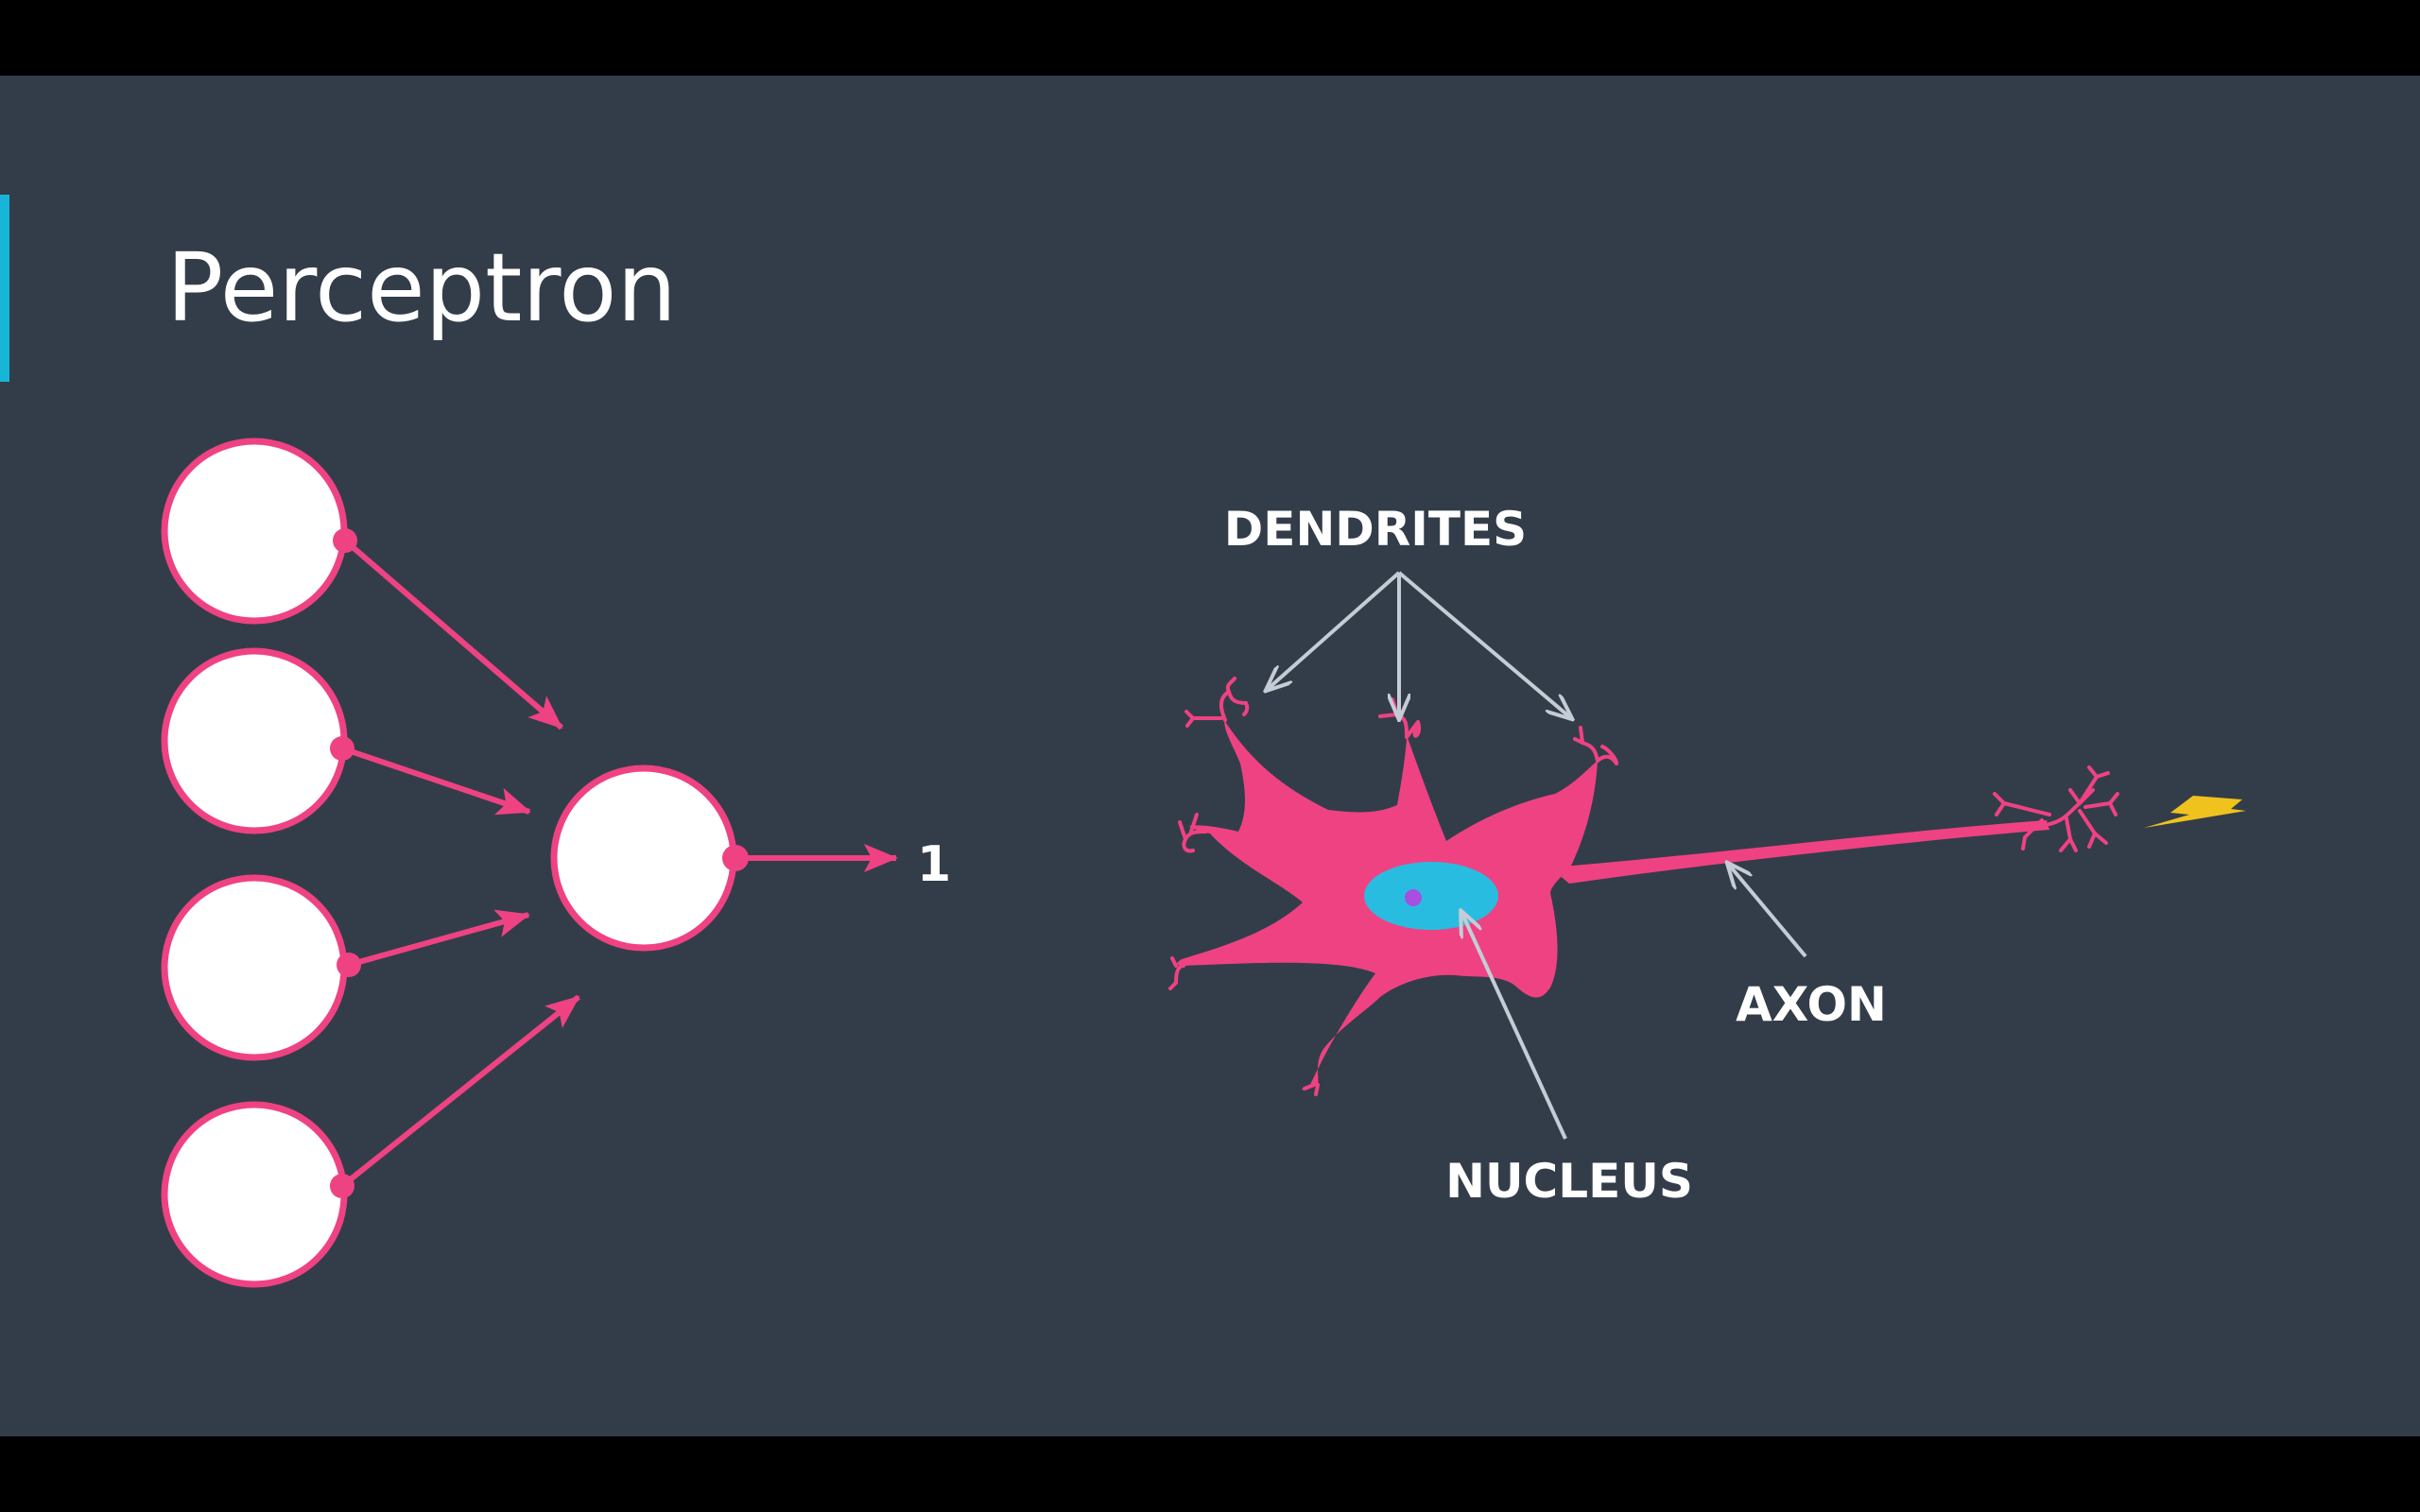 The height and width of the screenshot is (1512, 2420). What do you see at coordinates (643, 858) in the screenshot?
I see `output-node` at bounding box center [643, 858].